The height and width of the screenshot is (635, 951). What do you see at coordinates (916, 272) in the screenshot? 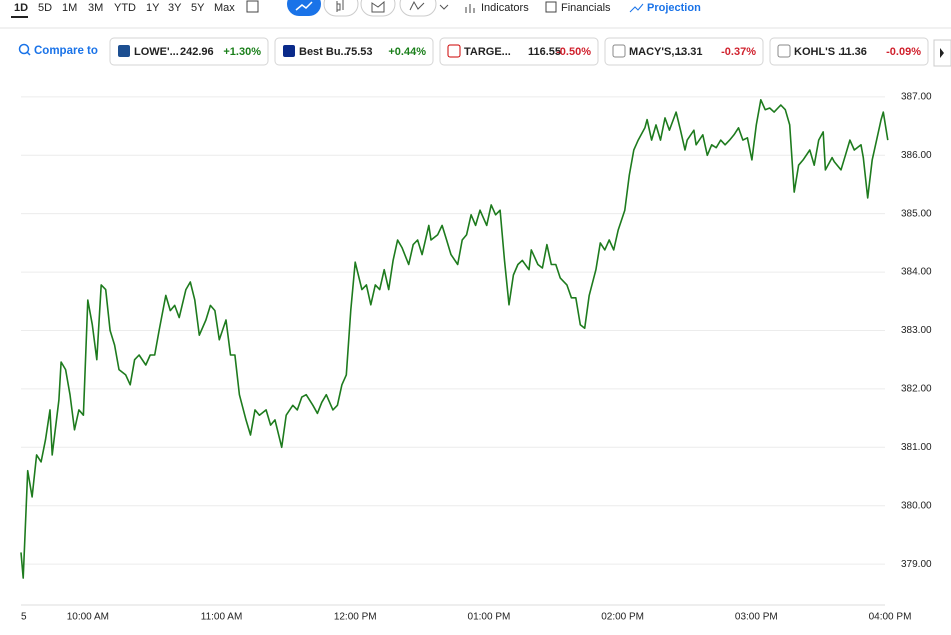
I see `y-tick-label: 384.00` at bounding box center [916, 272].